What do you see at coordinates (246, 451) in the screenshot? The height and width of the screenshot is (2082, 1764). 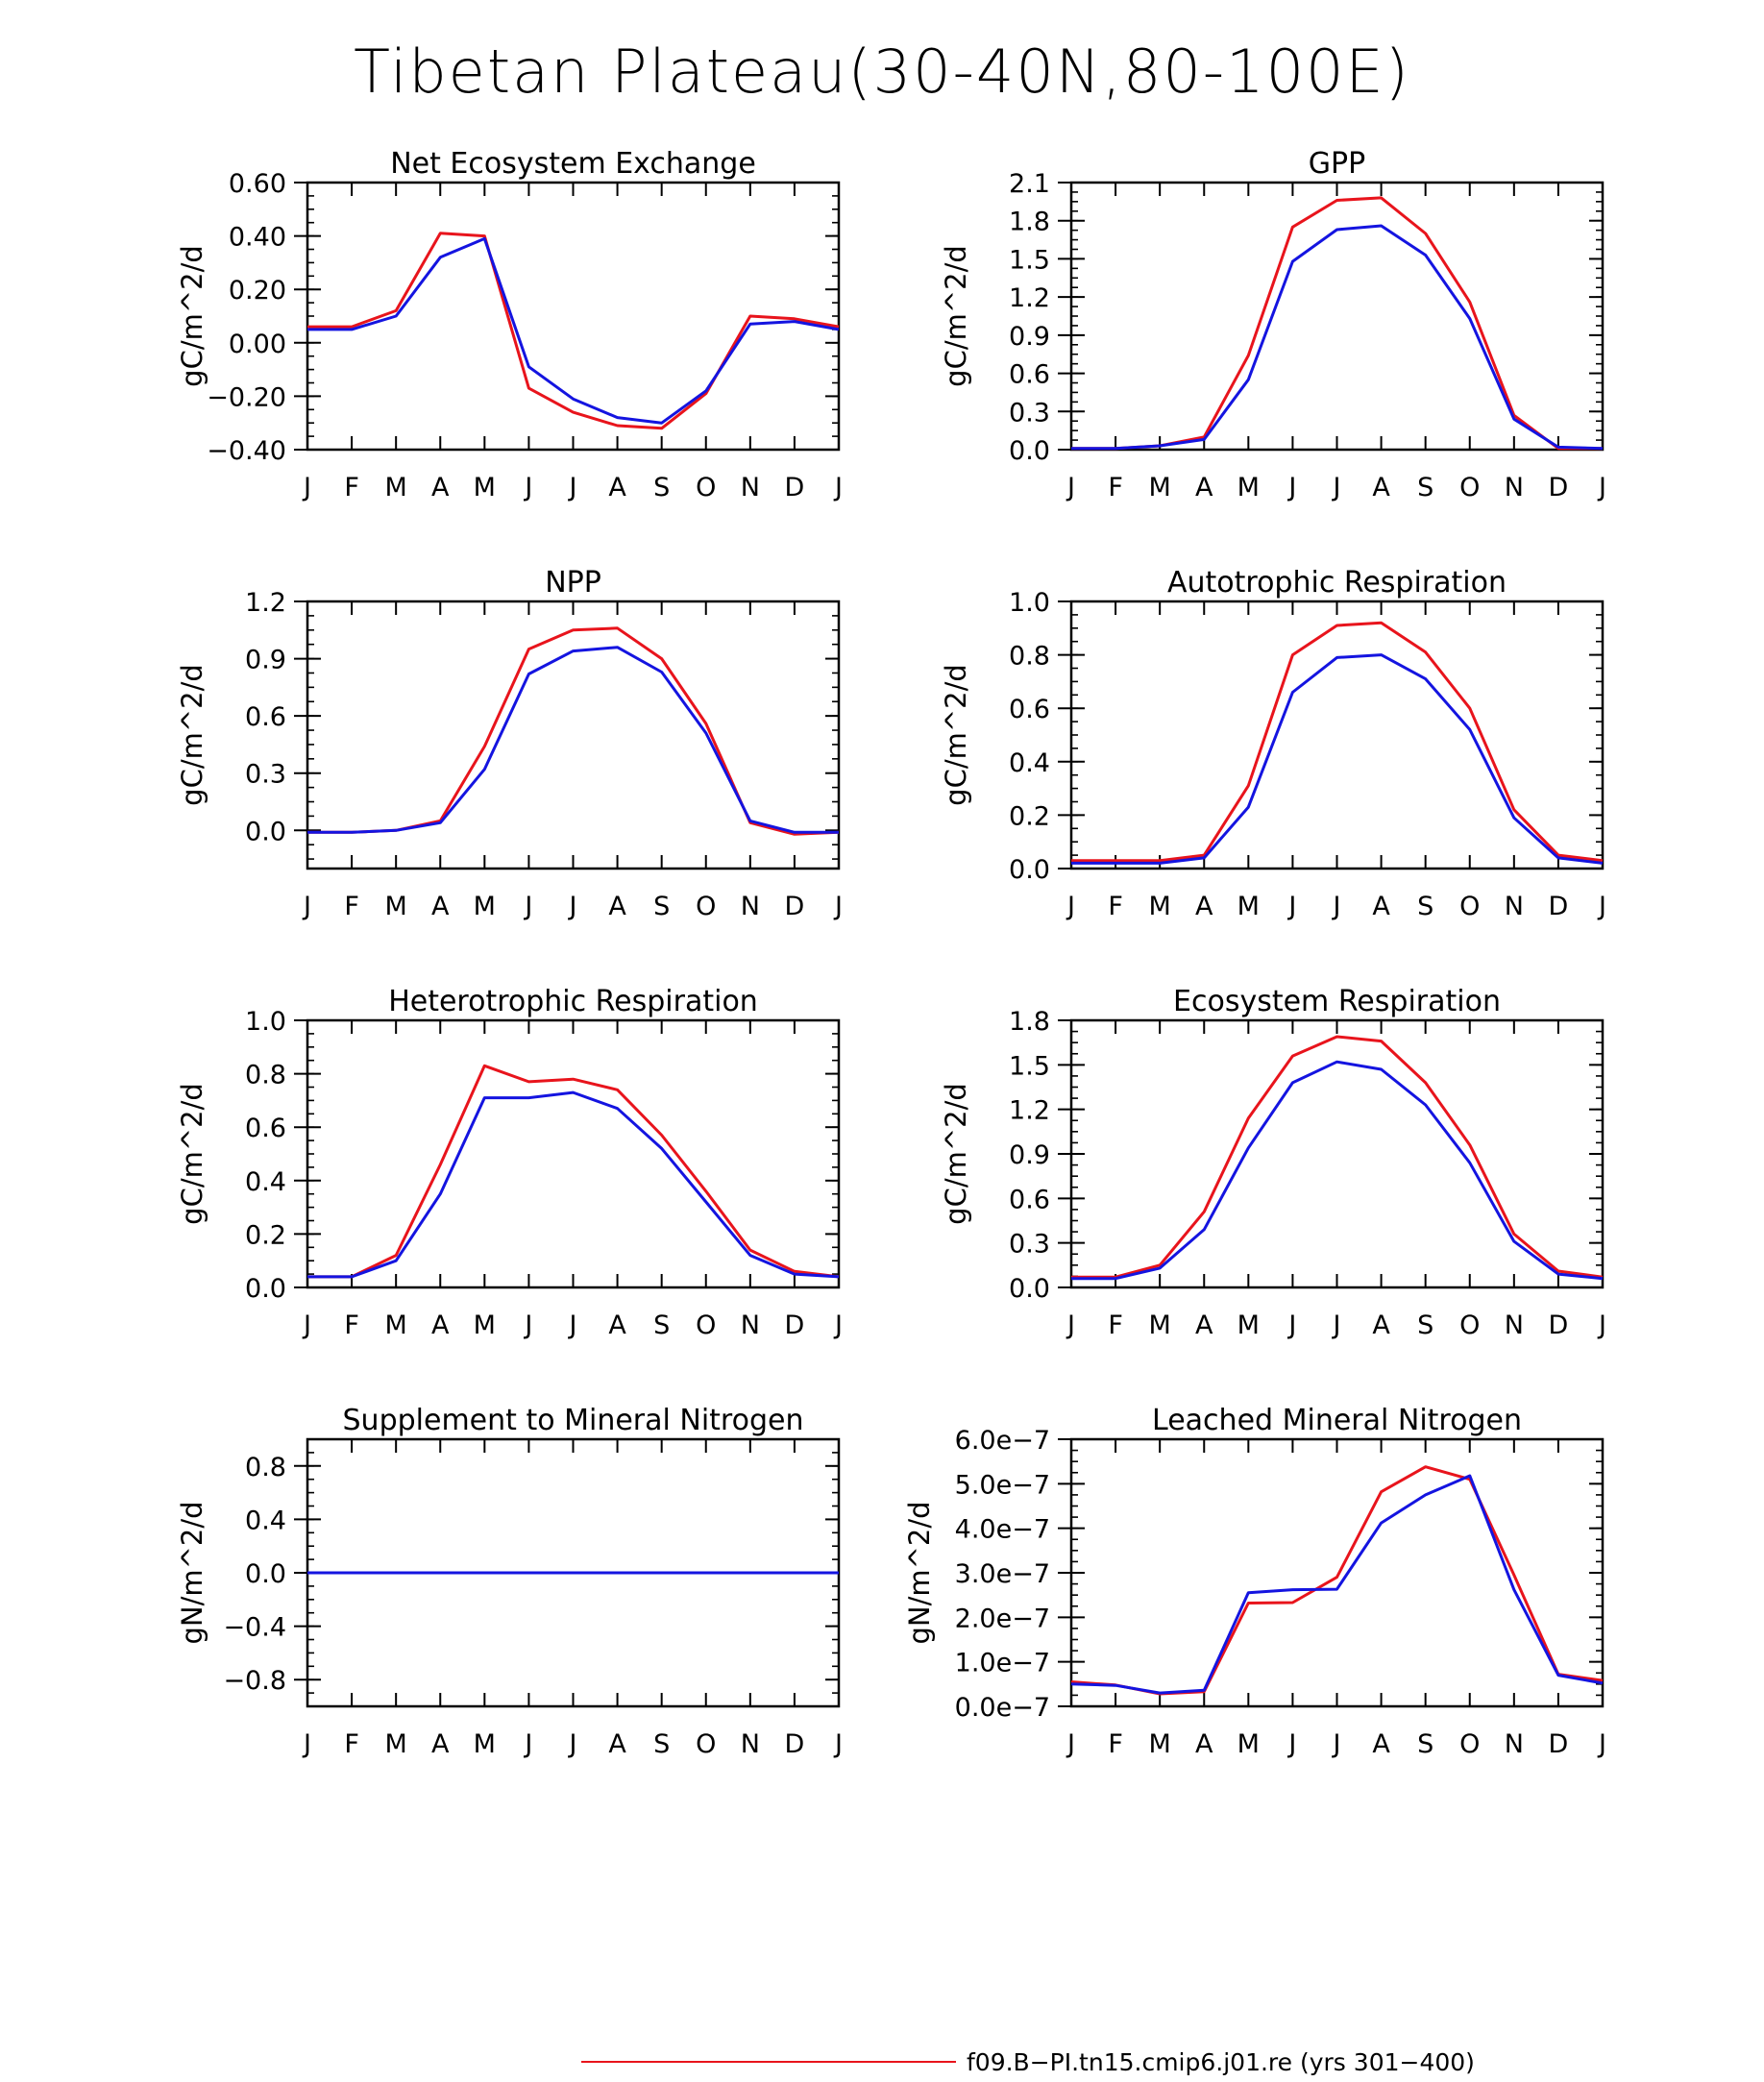 I see `y-tick-label: −0.40` at bounding box center [246, 451].